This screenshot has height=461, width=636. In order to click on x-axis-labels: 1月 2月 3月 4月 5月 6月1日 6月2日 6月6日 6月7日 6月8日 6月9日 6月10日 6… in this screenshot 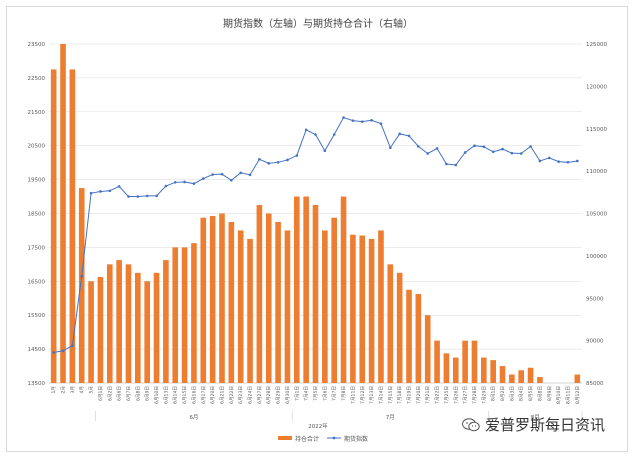, I will do `click(316, 395)`.